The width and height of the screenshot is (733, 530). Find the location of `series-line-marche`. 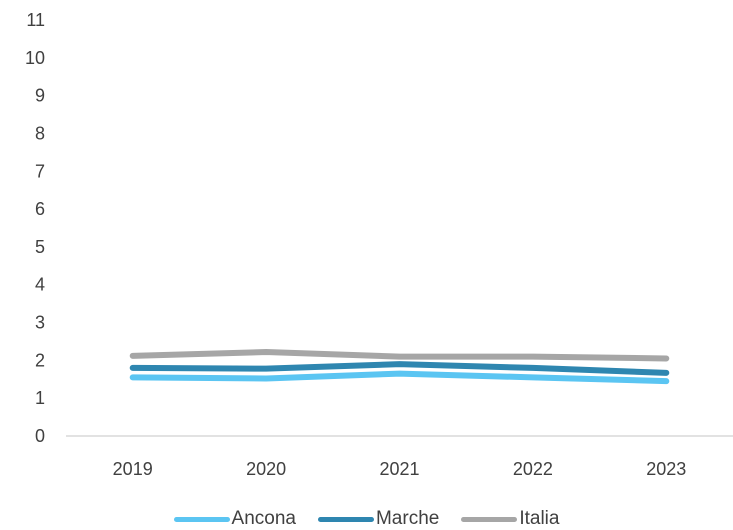

series-line-marche is located at coordinates (399, 368).